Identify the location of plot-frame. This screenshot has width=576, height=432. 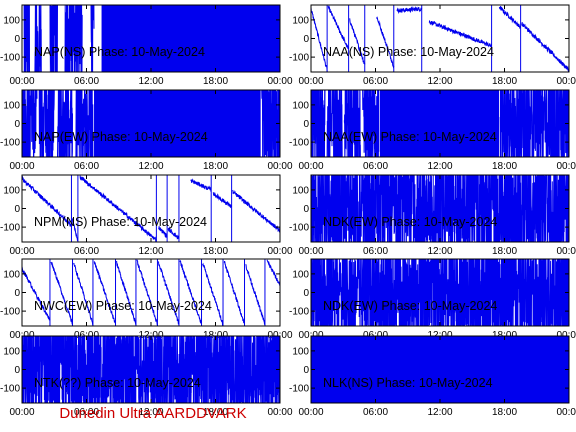
(440, 38).